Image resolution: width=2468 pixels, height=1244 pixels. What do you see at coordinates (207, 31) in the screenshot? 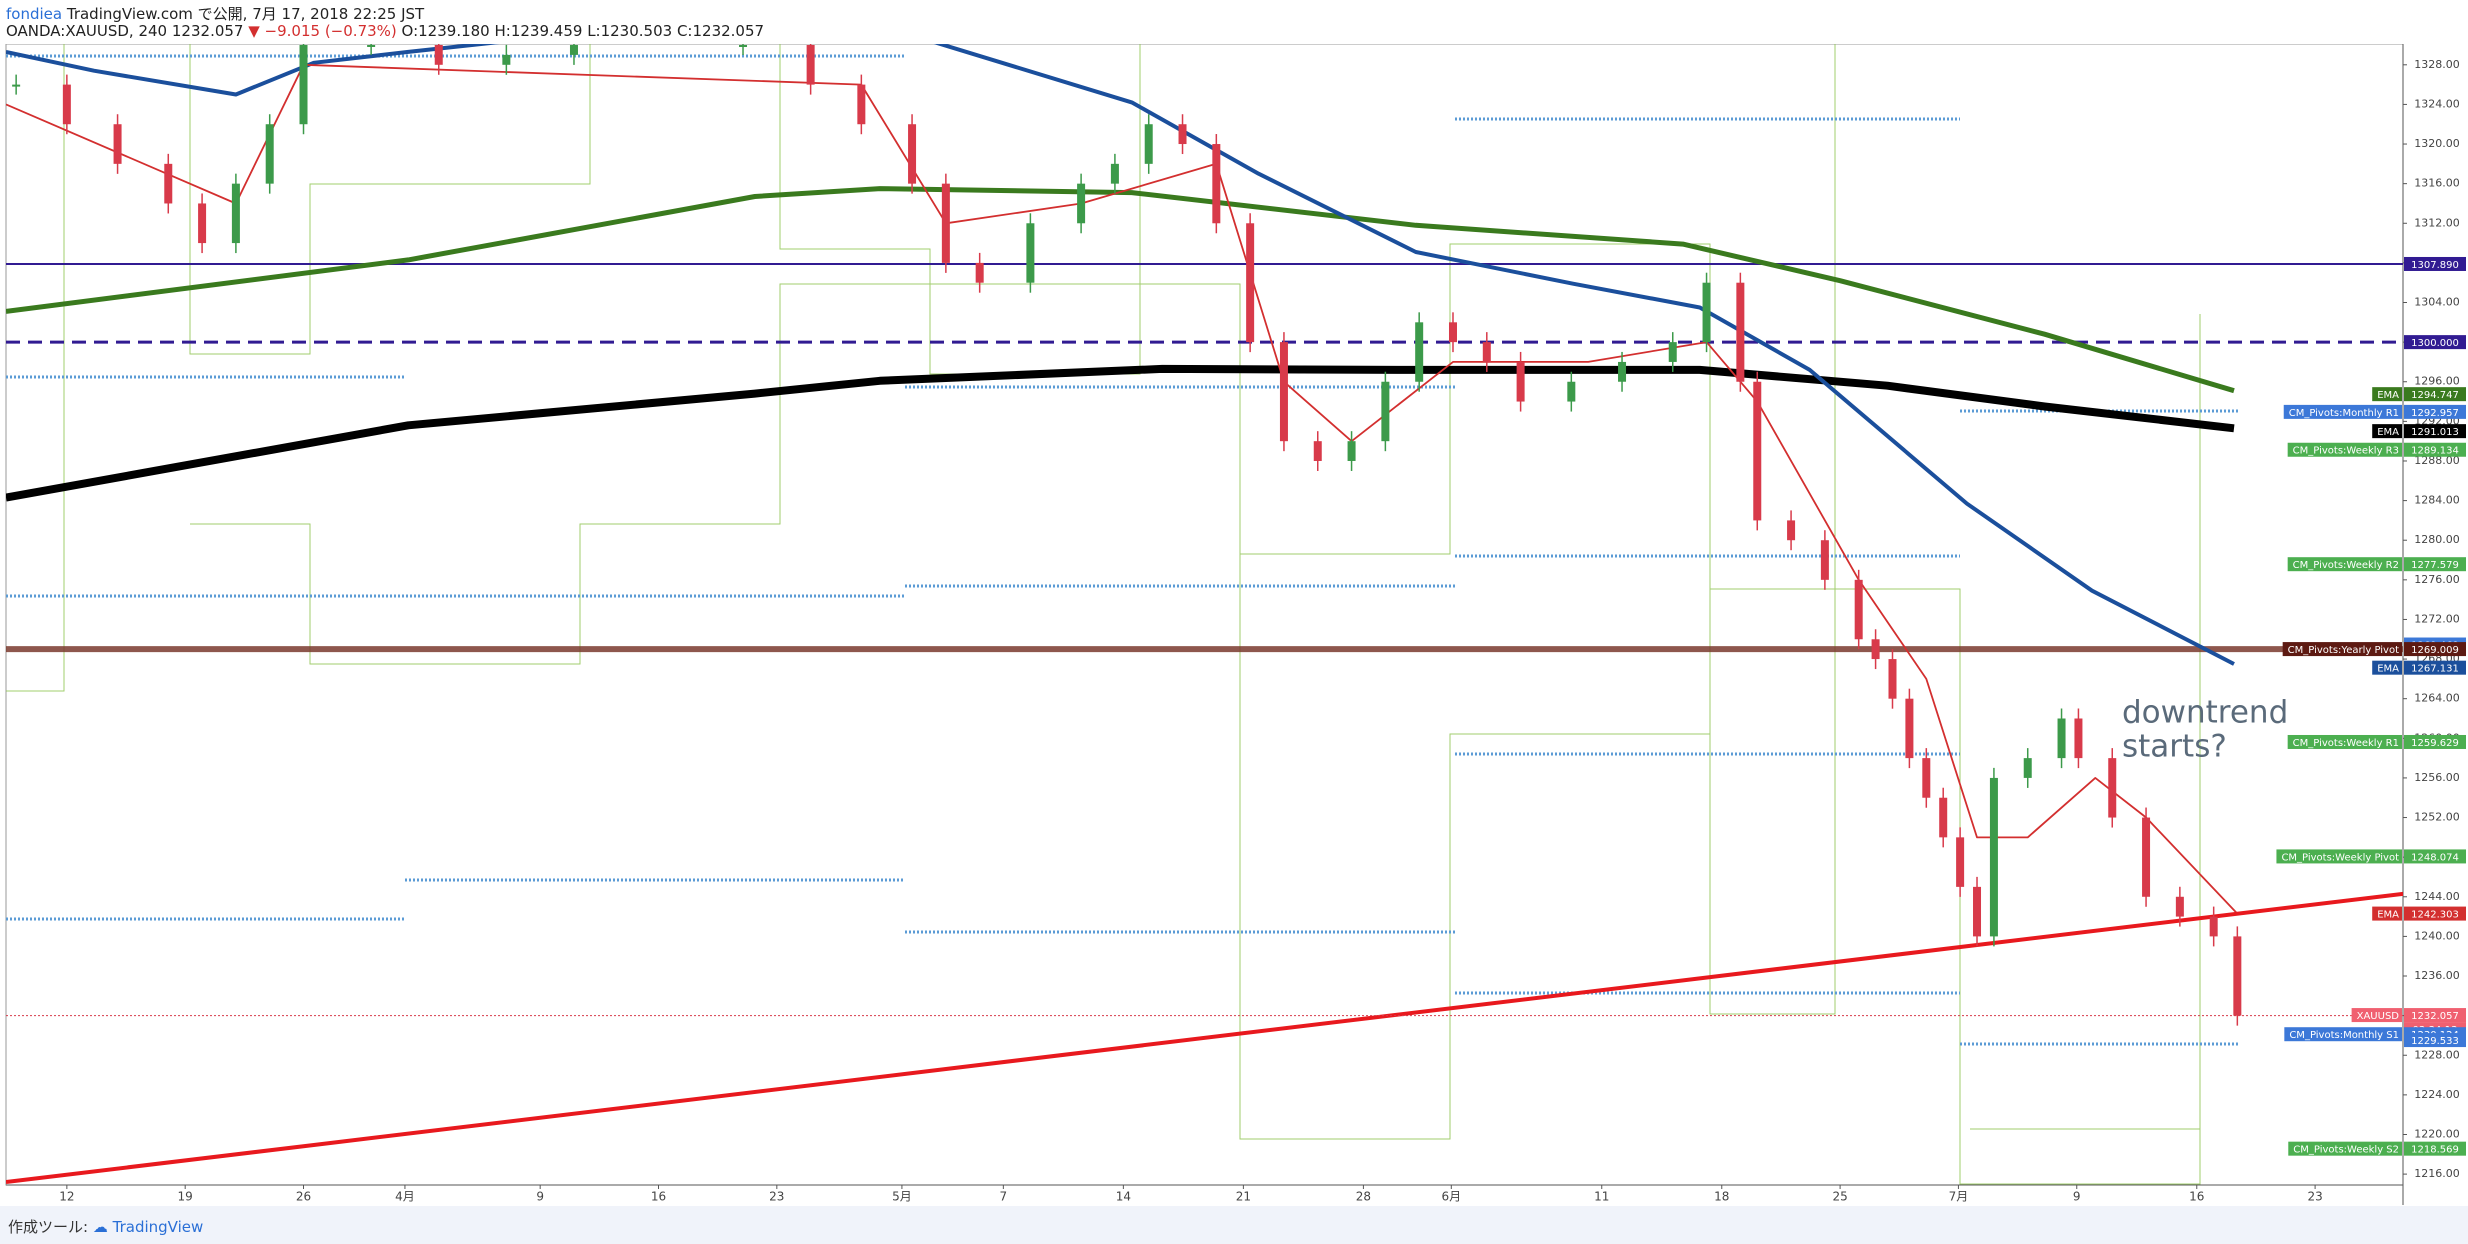
I see `last: 1232.057` at bounding box center [207, 31].